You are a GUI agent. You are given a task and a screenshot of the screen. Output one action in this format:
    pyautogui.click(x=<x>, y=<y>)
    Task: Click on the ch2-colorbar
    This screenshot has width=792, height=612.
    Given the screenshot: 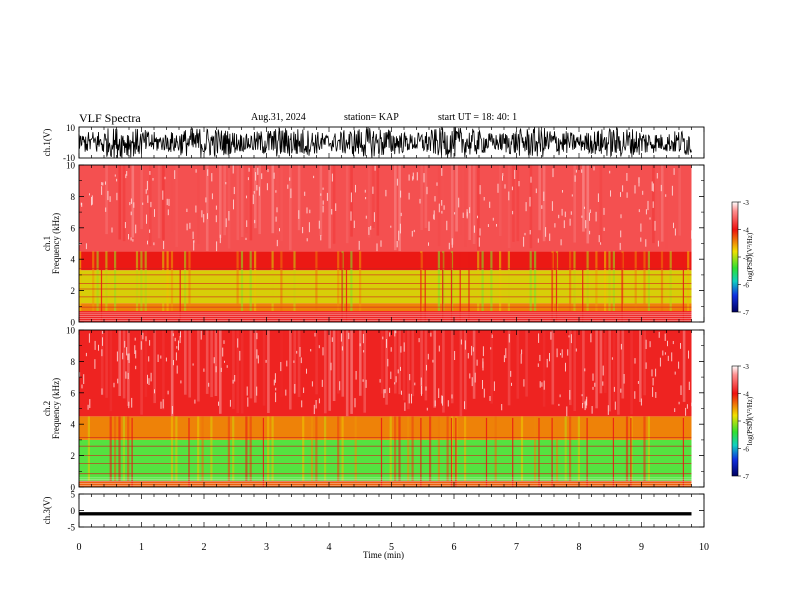 What is the action you would take?
    pyautogui.click(x=735, y=421)
    